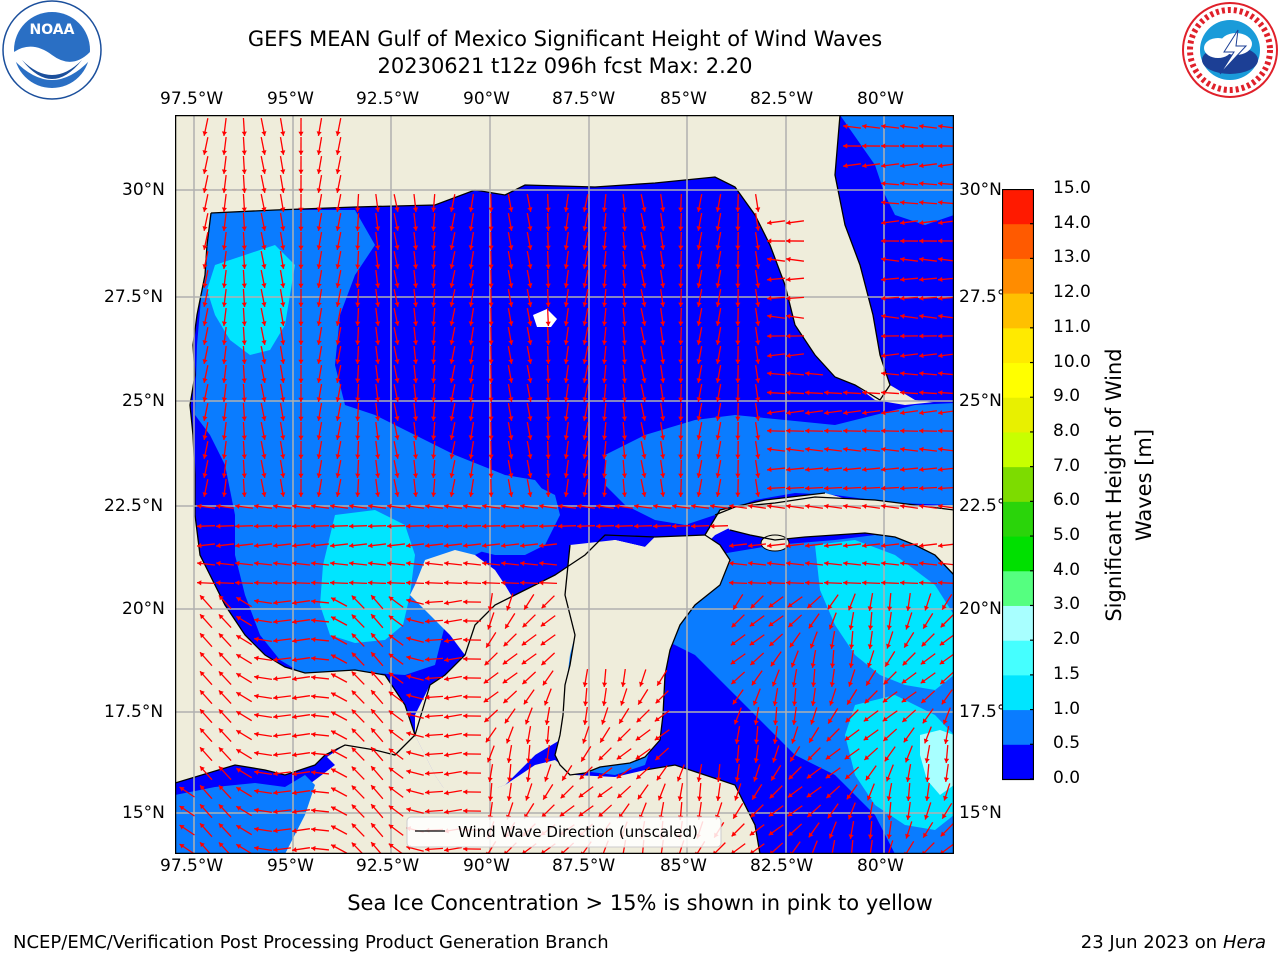  What do you see at coordinates (1067, 639) in the screenshot?
I see `colorbar-tick-label: 2.0` at bounding box center [1067, 639].